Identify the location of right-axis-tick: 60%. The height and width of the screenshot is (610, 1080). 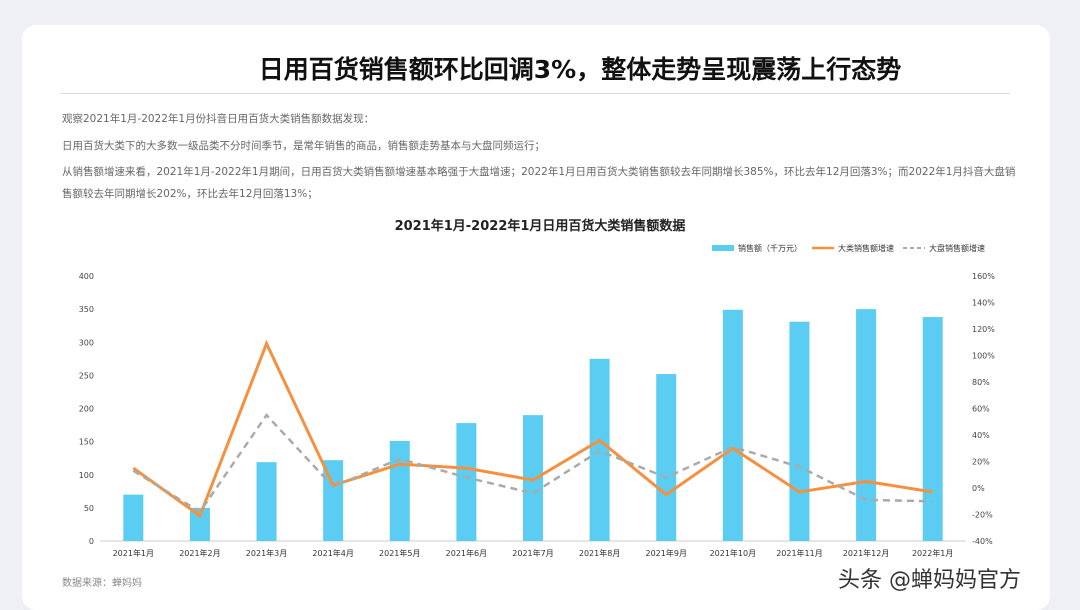
(981, 409).